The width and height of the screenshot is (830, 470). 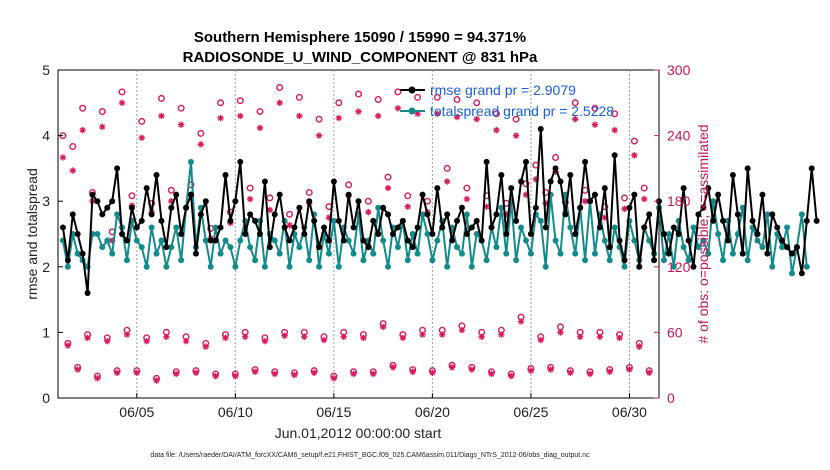 I want to click on legend-rmse-label: rmse grand pr = 2.9079, so click(x=503, y=90).